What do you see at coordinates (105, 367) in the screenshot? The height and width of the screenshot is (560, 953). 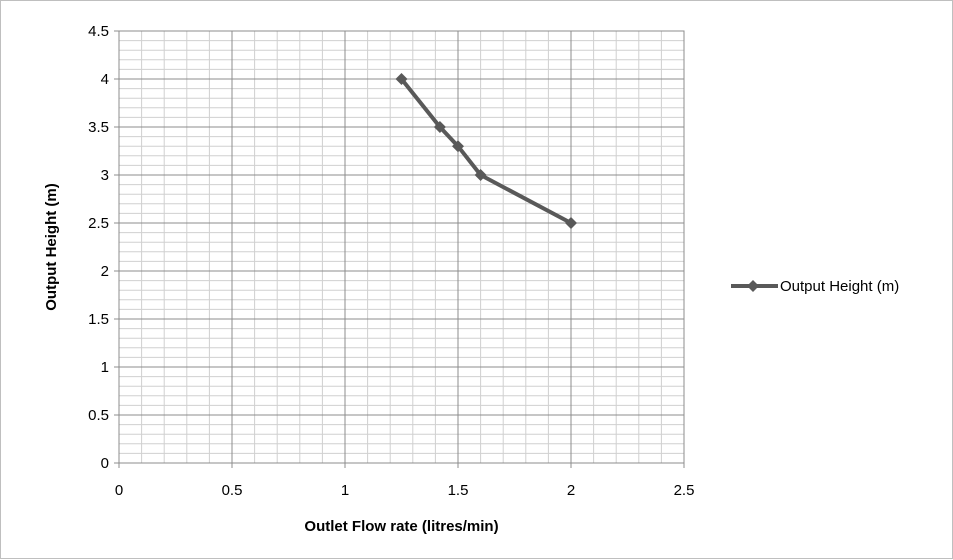 I see `y-tick-label: 1` at bounding box center [105, 367].